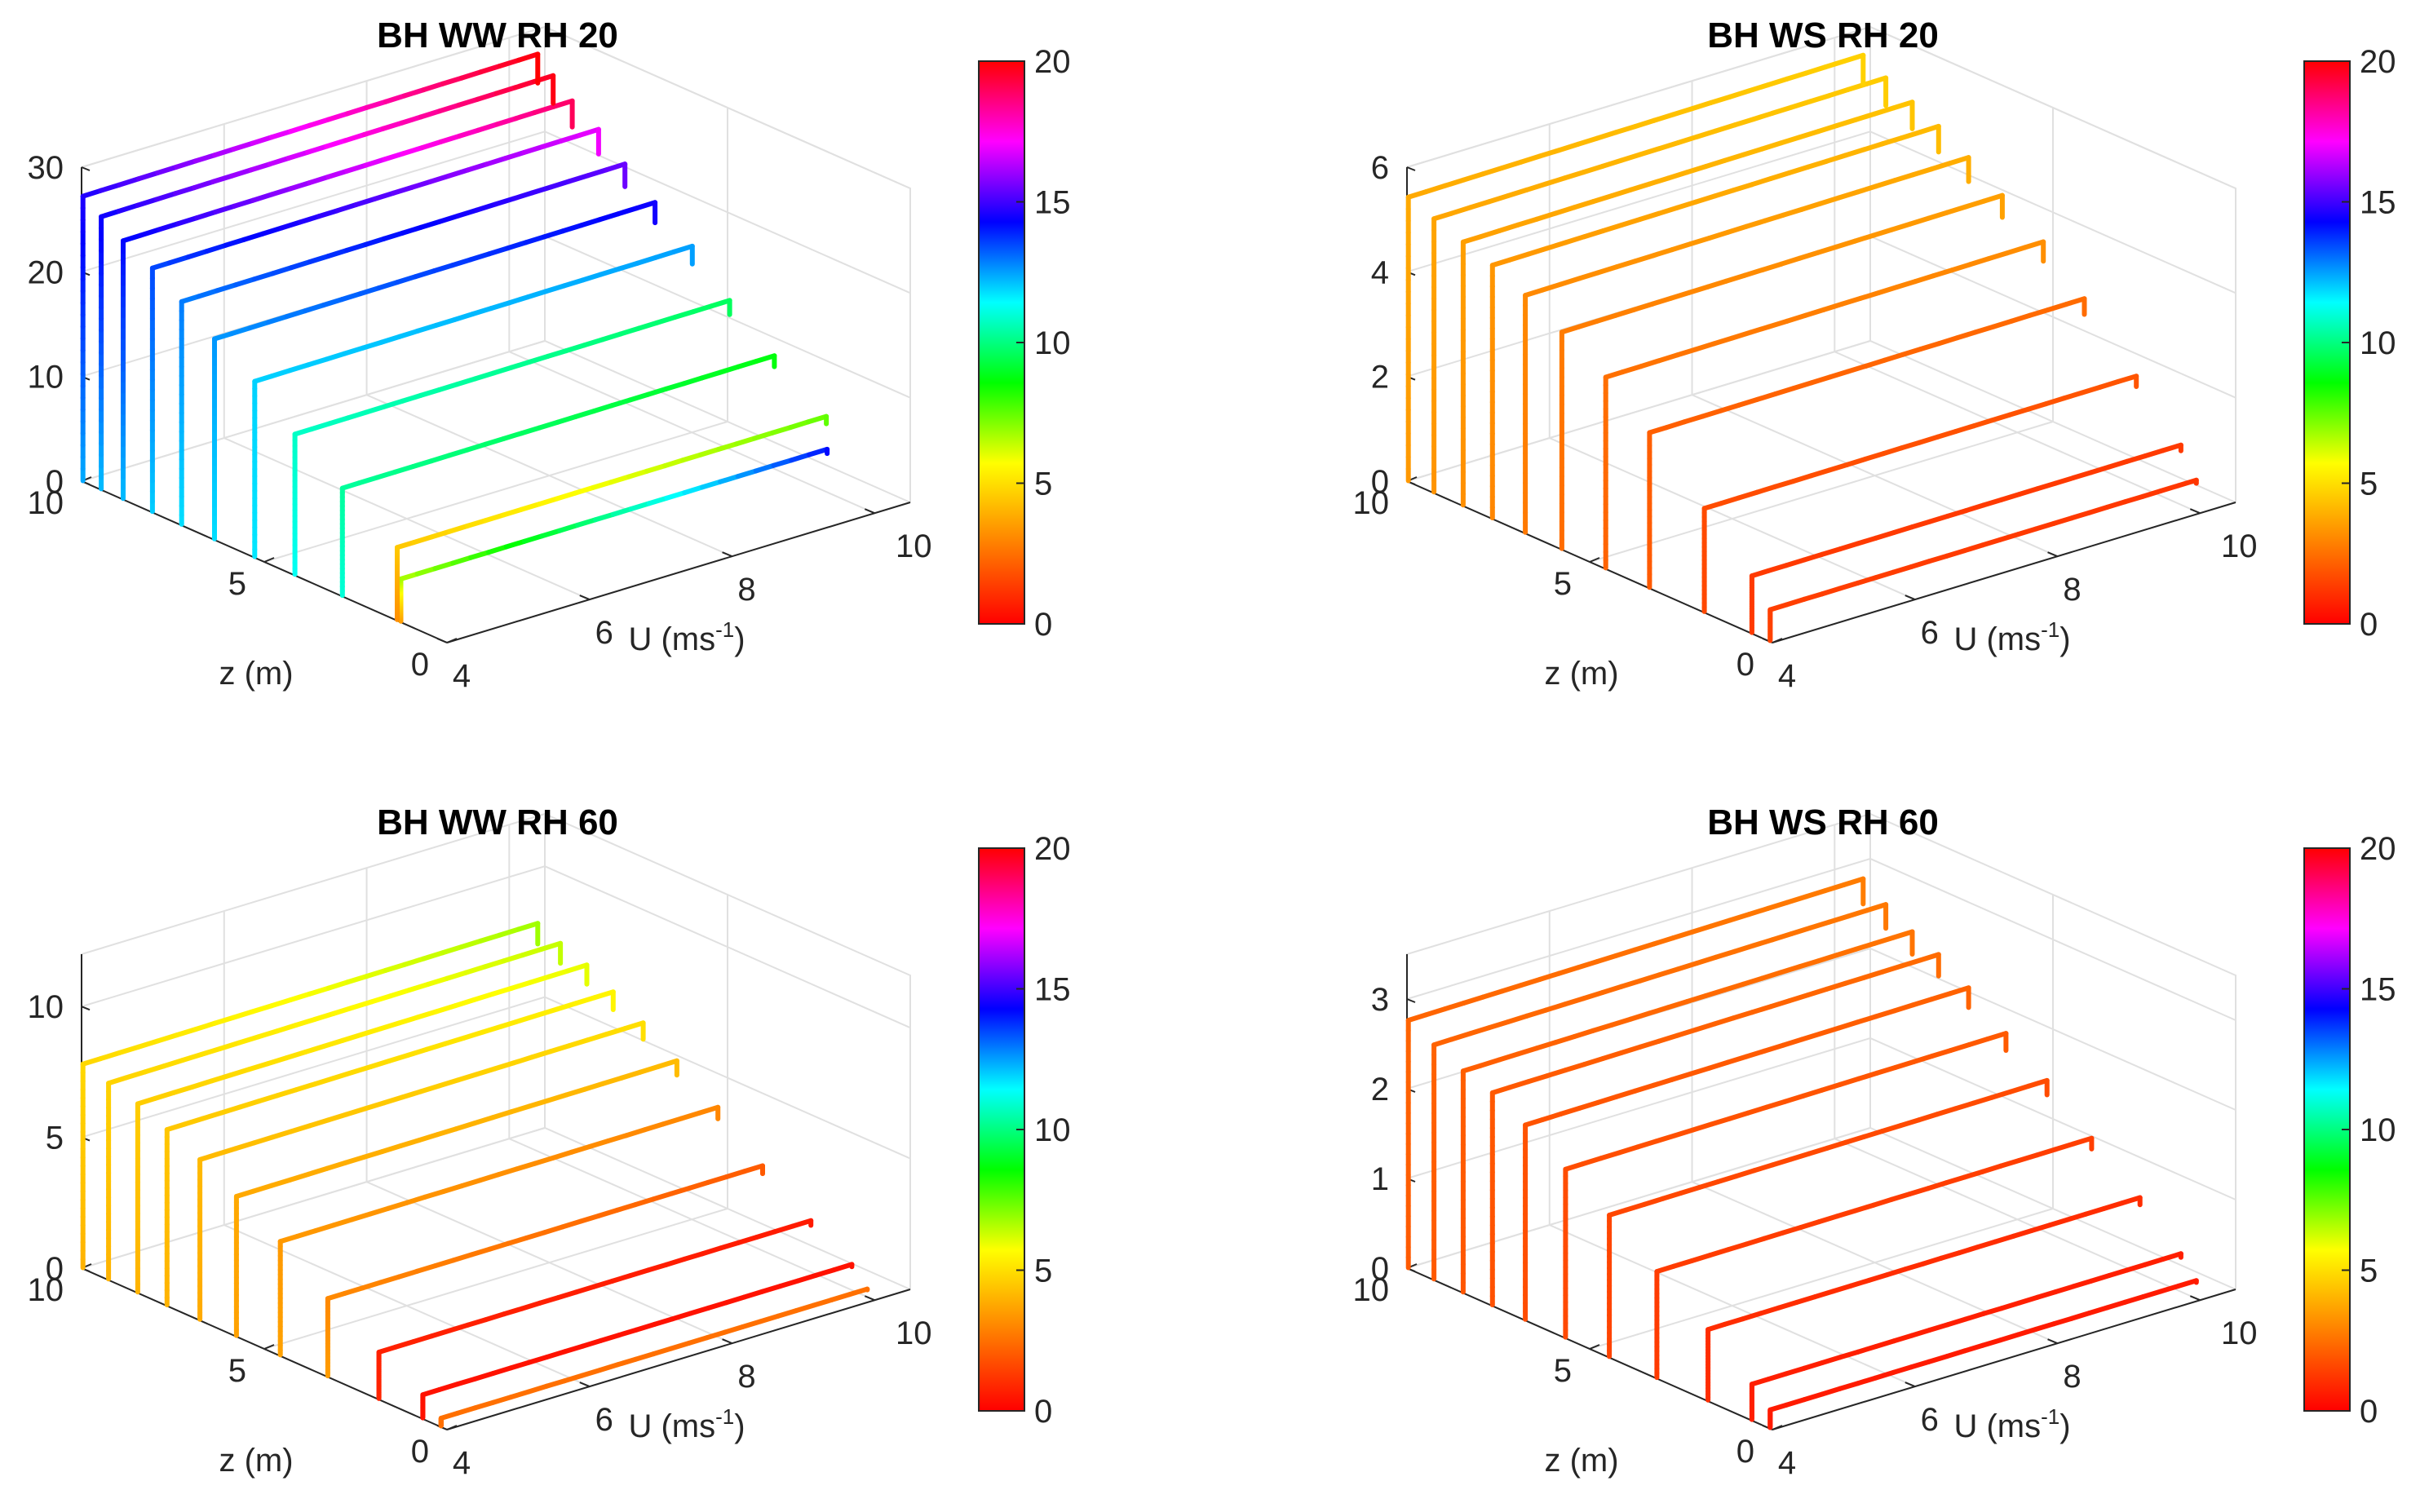 This screenshot has height=1512, width=2420. I want to click on panel-title: BH WW RH 20, so click(497, 35).